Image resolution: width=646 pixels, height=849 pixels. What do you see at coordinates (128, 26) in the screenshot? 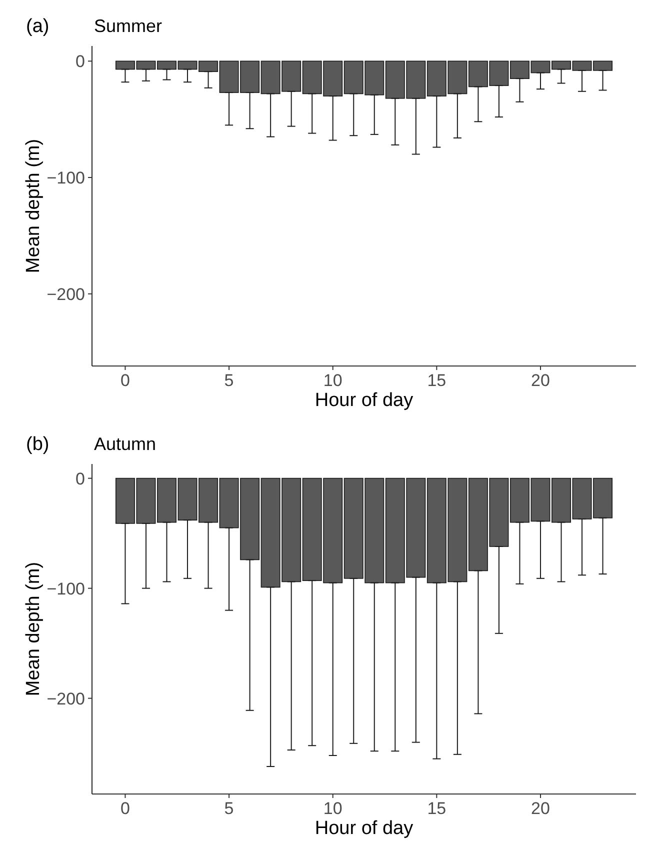
I see `chart-title: Summer` at bounding box center [128, 26].